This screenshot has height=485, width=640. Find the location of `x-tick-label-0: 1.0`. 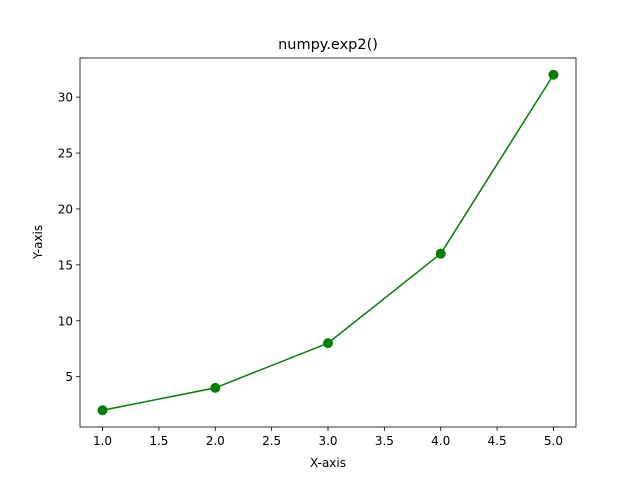

x-tick-label-0: 1.0 is located at coordinates (102, 441).